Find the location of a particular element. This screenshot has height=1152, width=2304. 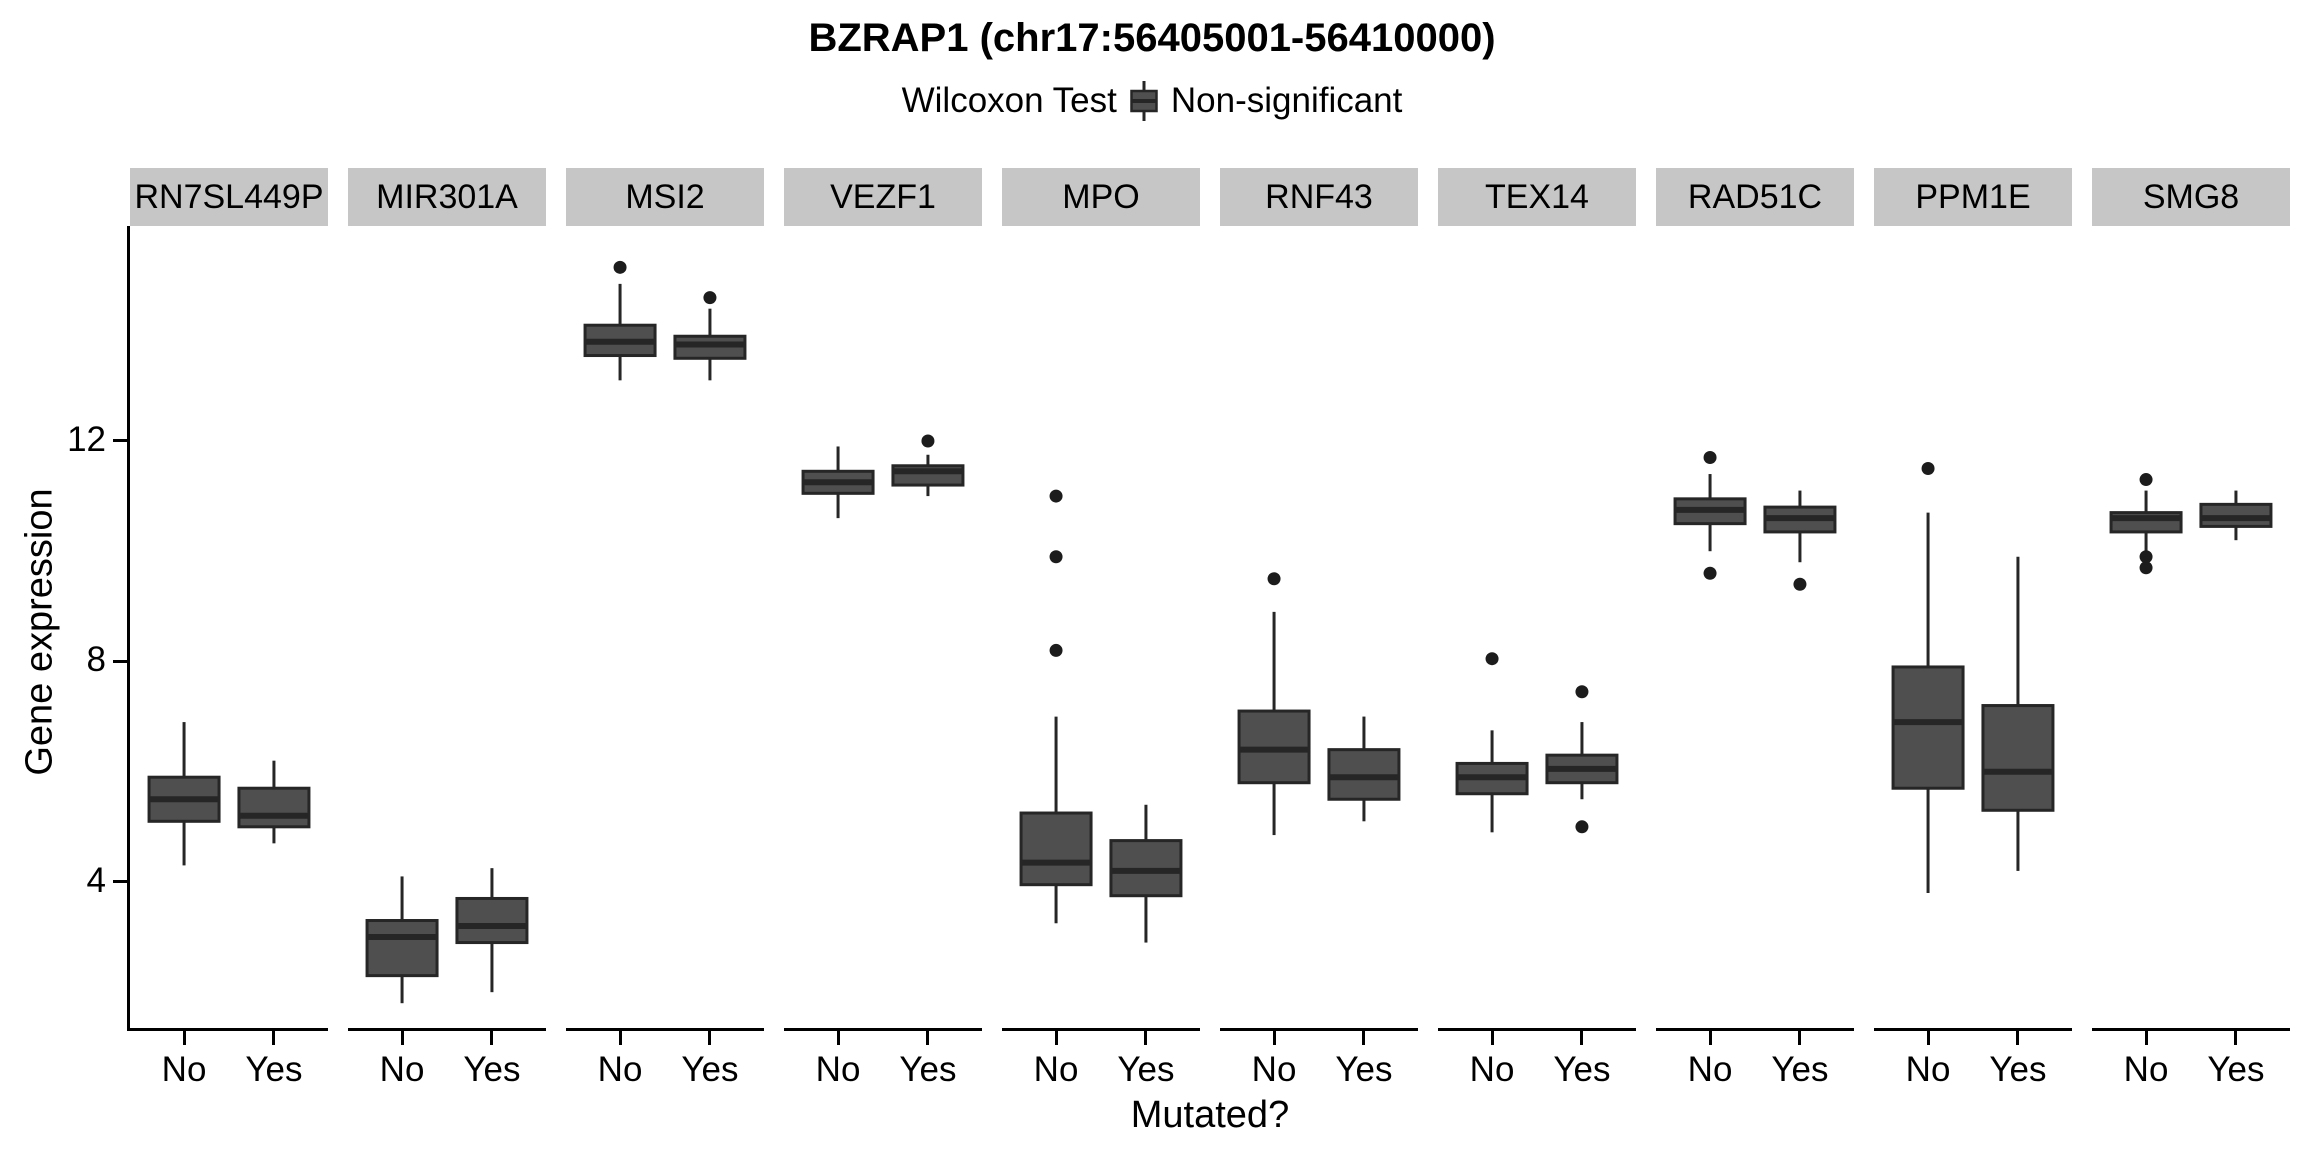

facet-panel-MPO: No Yes is located at coordinates (1101, 657).